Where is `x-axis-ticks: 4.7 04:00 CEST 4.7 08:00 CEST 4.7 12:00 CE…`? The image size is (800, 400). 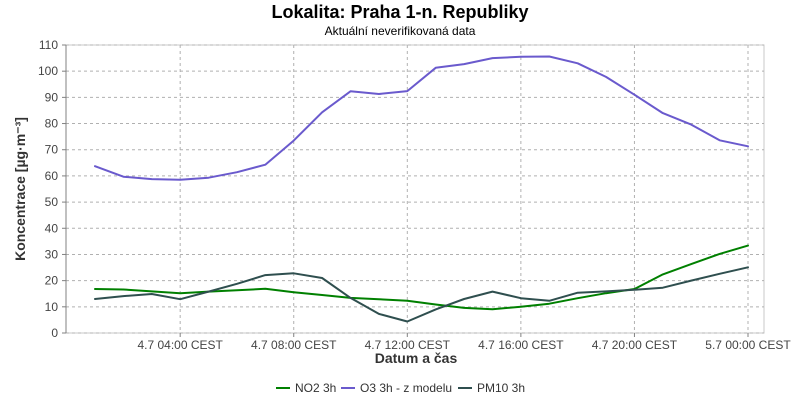
x-axis-ticks: 4.7 04:00 CEST 4.7 08:00 CEST 4.7 12:00 CE… is located at coordinates (464, 342).